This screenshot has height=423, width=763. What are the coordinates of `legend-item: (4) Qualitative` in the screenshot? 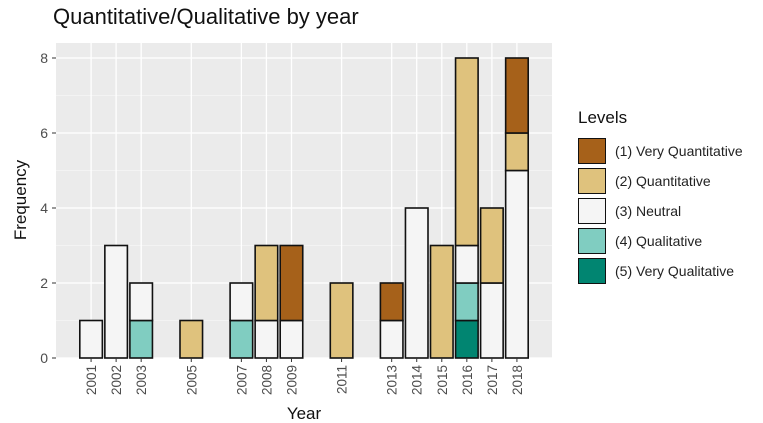 It's located at (660, 241).